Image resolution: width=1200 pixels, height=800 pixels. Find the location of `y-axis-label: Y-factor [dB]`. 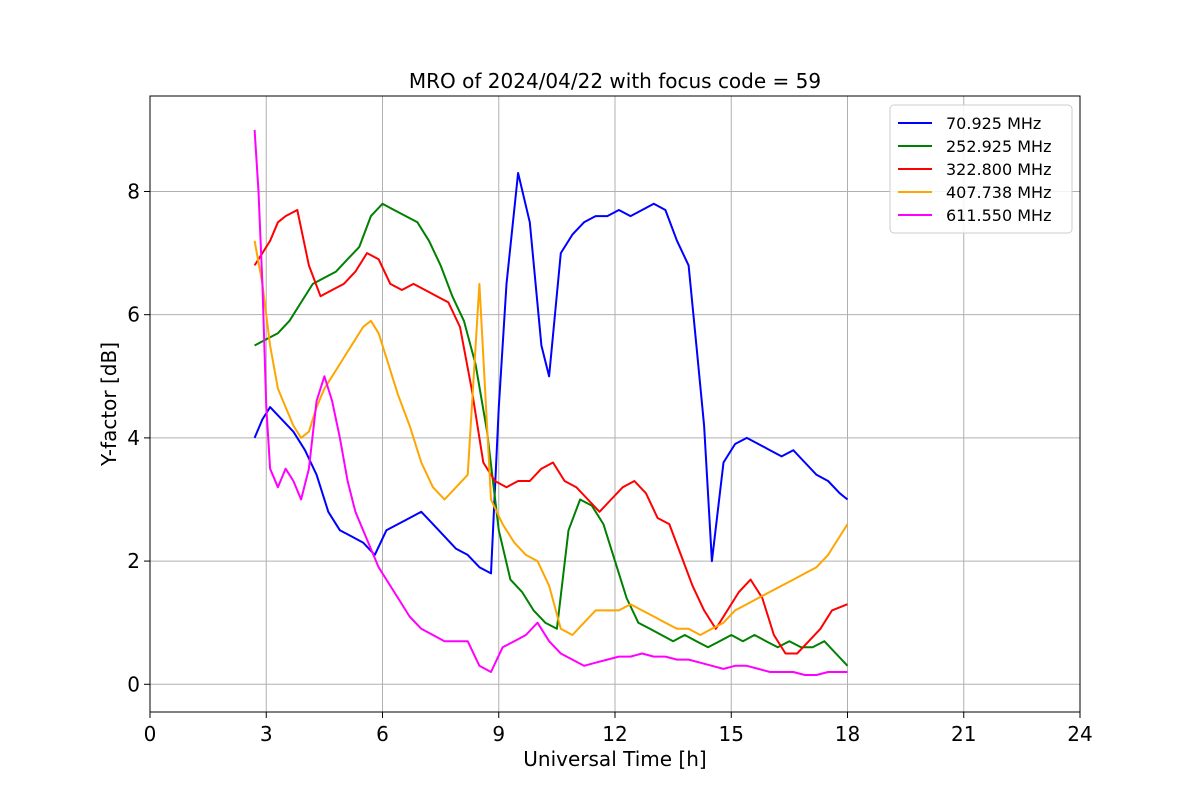

y-axis-label: Y-factor [dB] is located at coordinates (109, 404).